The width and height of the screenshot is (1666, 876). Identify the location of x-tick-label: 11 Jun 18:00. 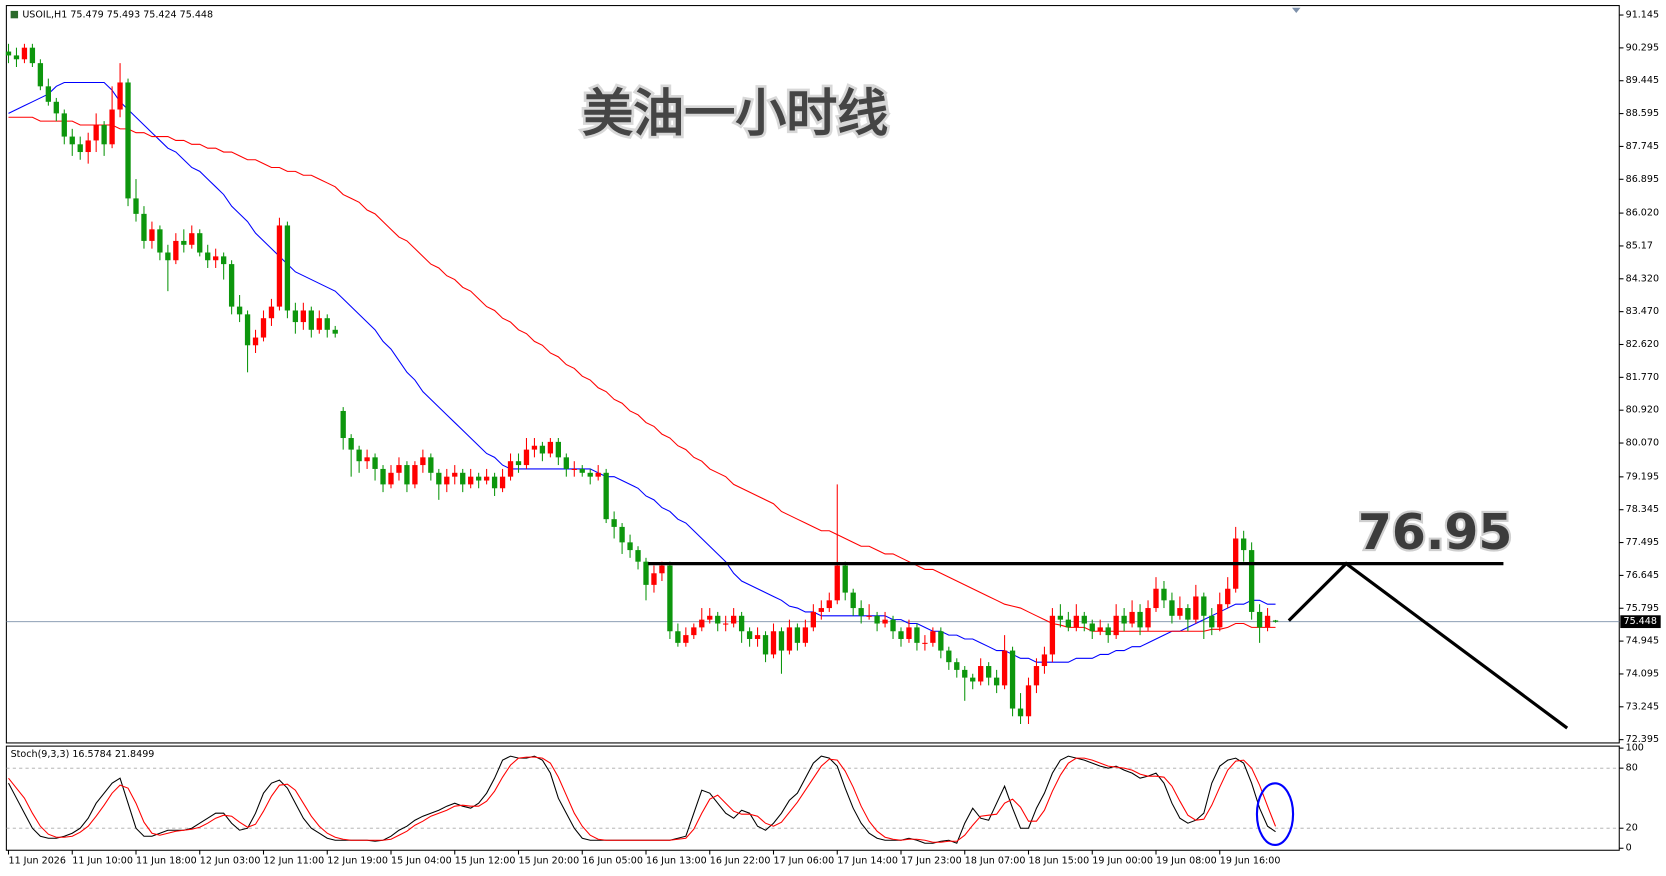
(166, 860).